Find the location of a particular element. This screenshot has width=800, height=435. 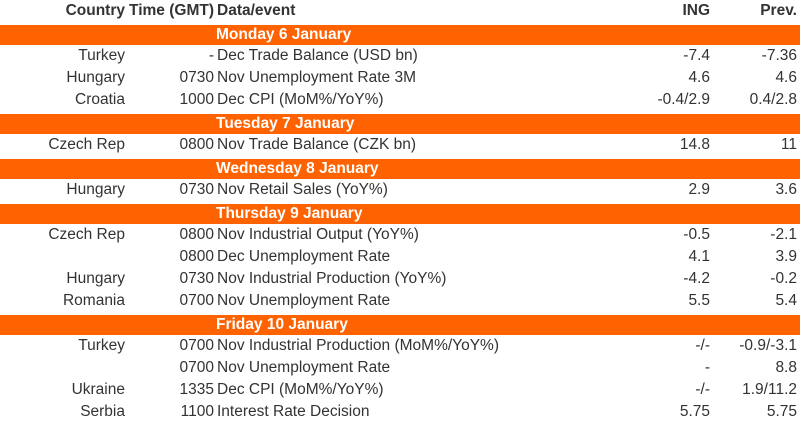

day-header-row: Thursday 9 January is located at coordinates (400, 212).